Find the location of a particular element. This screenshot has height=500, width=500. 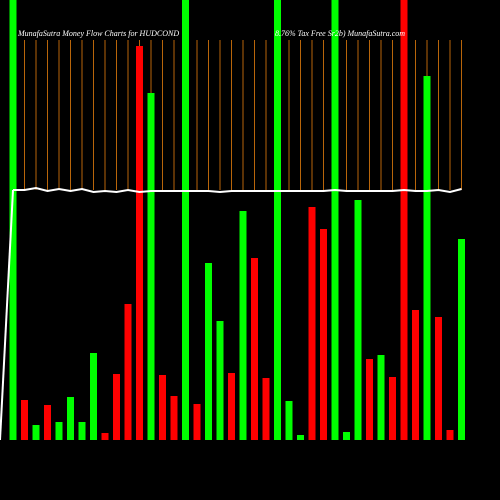

chart-subtitle: 8.76% Tax Free Sr2b) MunafaSutra.com is located at coordinates (340, 33).